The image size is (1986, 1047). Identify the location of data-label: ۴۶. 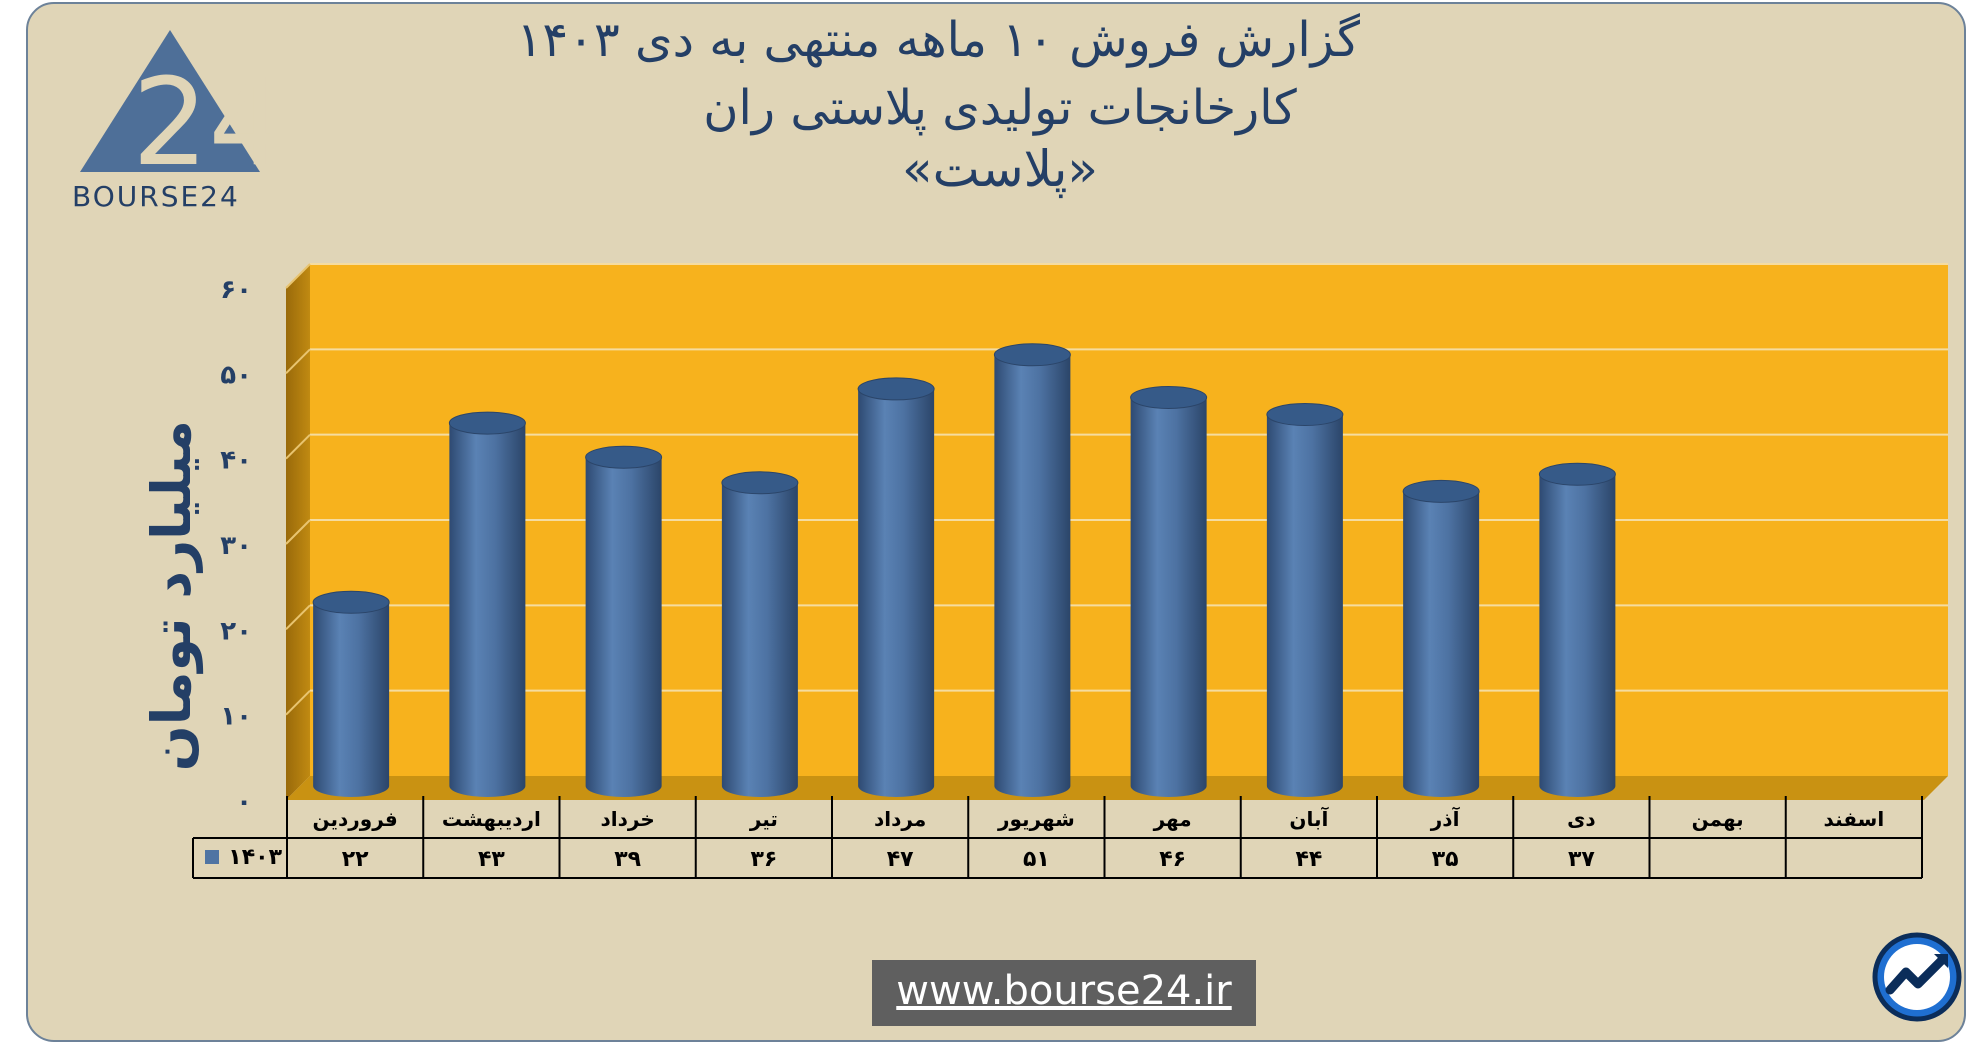
(1172, 859).